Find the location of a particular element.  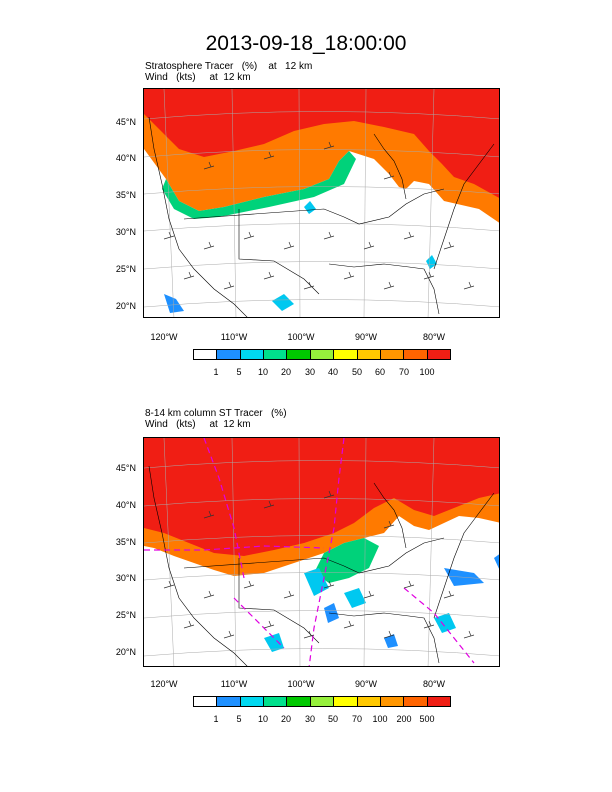

panel-1-title-line2: Wind (kts) at 12 km is located at coordinates (198, 77).